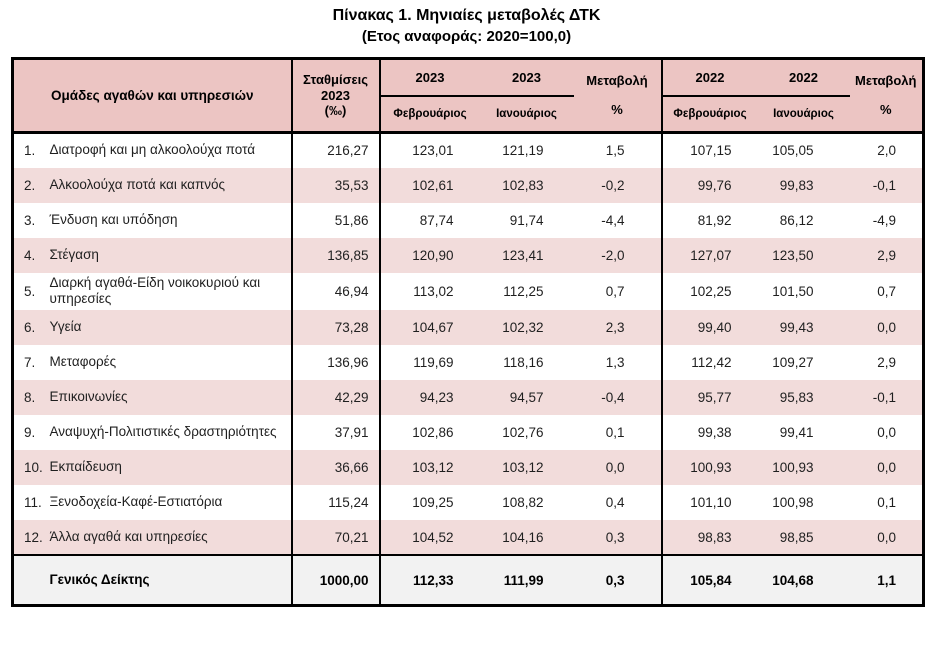 The height and width of the screenshot is (661, 933). What do you see at coordinates (336, 220) in the screenshot?
I see `weight-cell: 51,86` at bounding box center [336, 220].